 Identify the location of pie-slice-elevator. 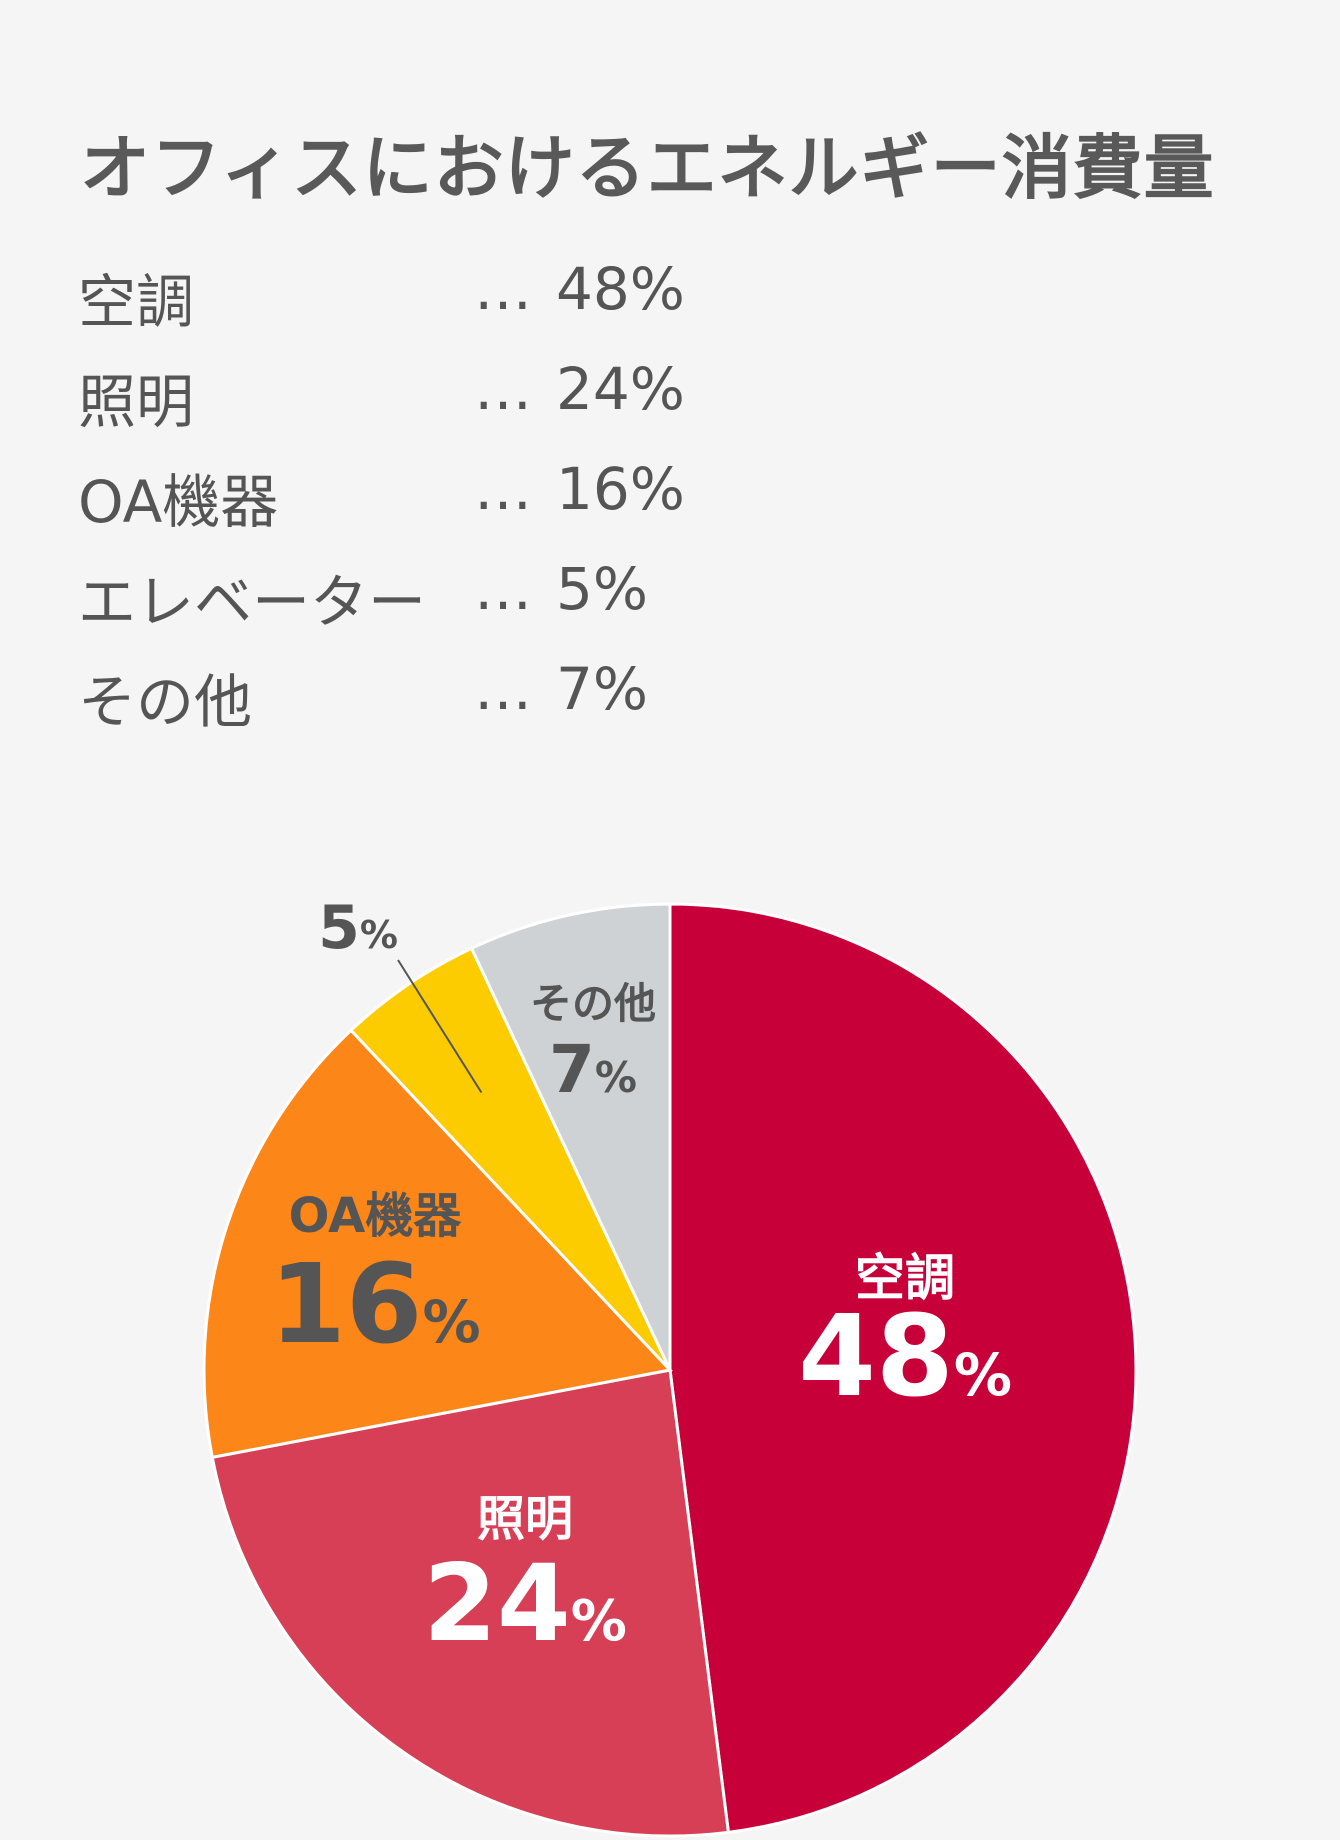
(510, 1159).